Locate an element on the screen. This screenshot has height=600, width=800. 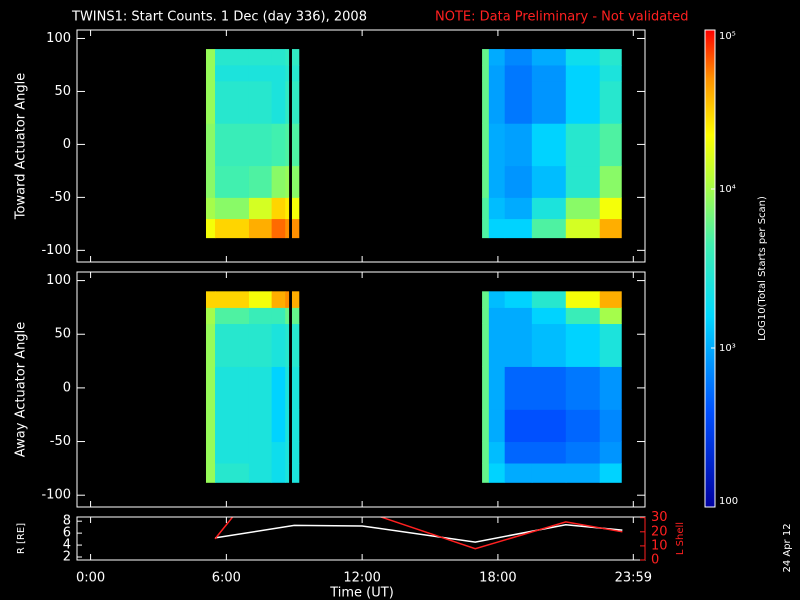
series-line is located at coordinates (418, 533).